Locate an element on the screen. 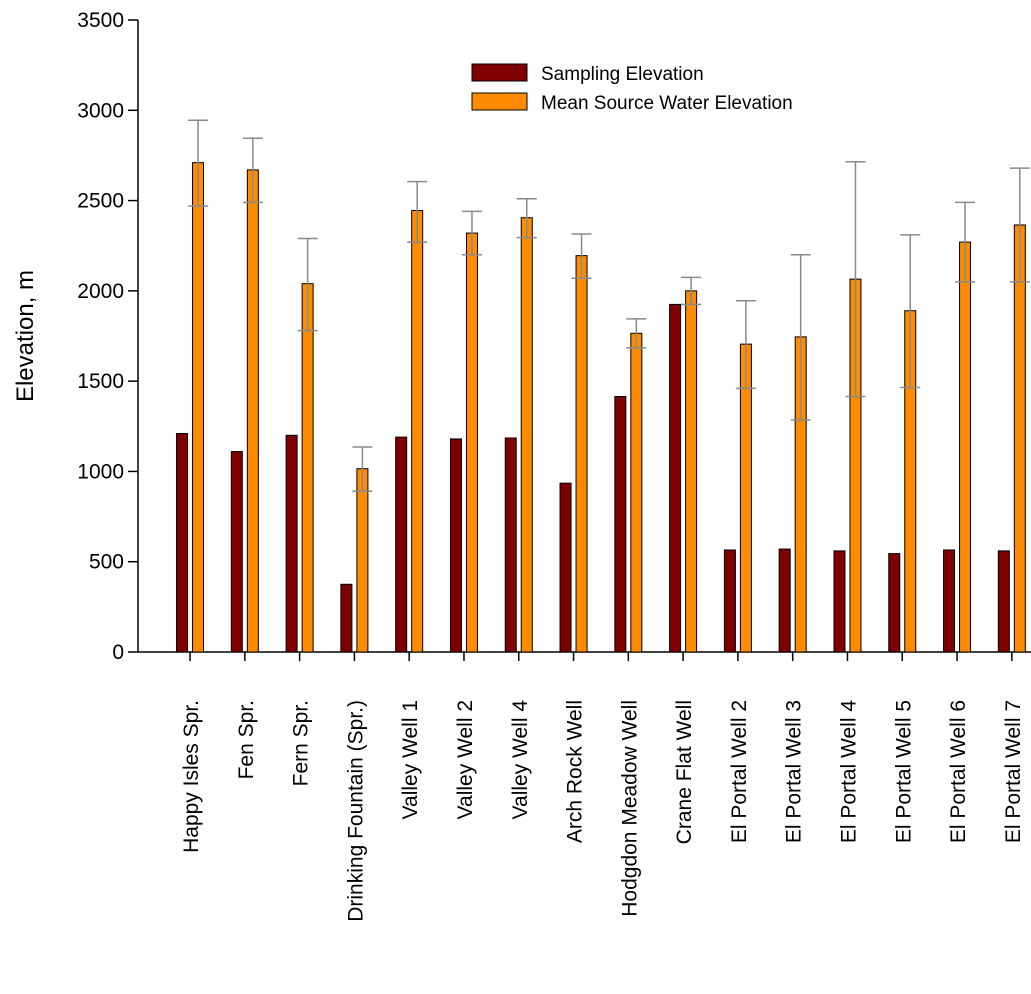 Image resolution: width=1031 pixels, height=994 pixels. x-tick-label: El Portal Well 3 is located at coordinates (794, 771).